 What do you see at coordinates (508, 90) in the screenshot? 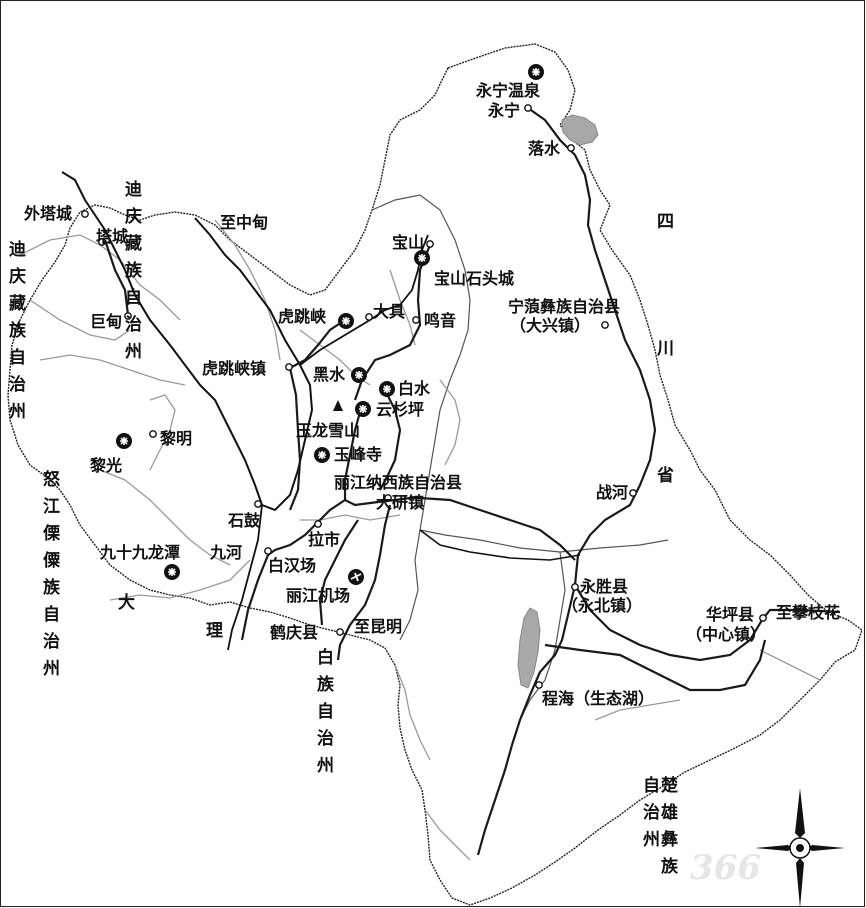
I see `label-yongning-hotspring: 永宁温泉` at bounding box center [508, 90].